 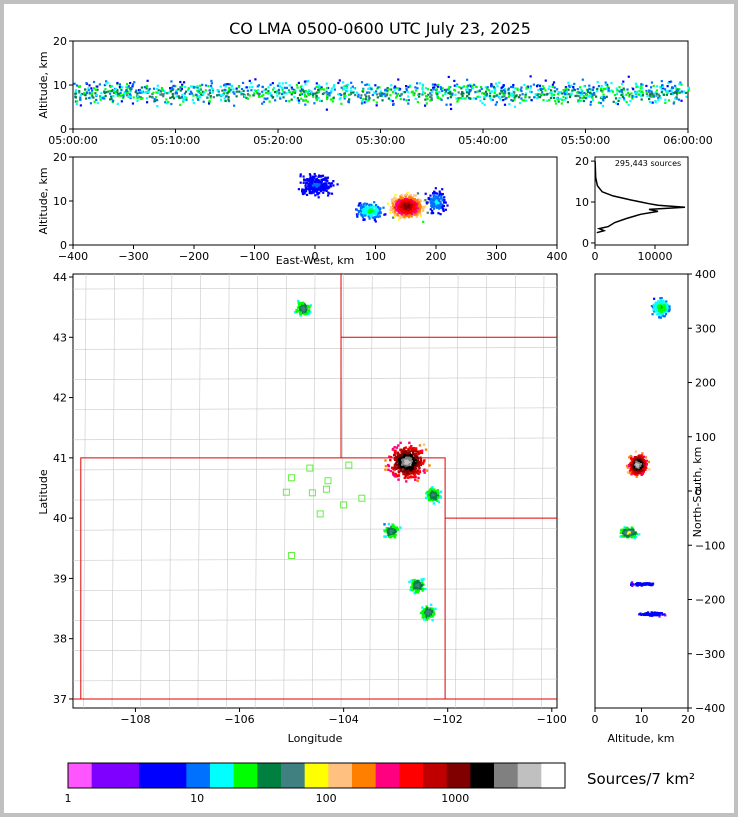 I want to click on plan-view-ytick-label: 37, so click(x=60, y=699).